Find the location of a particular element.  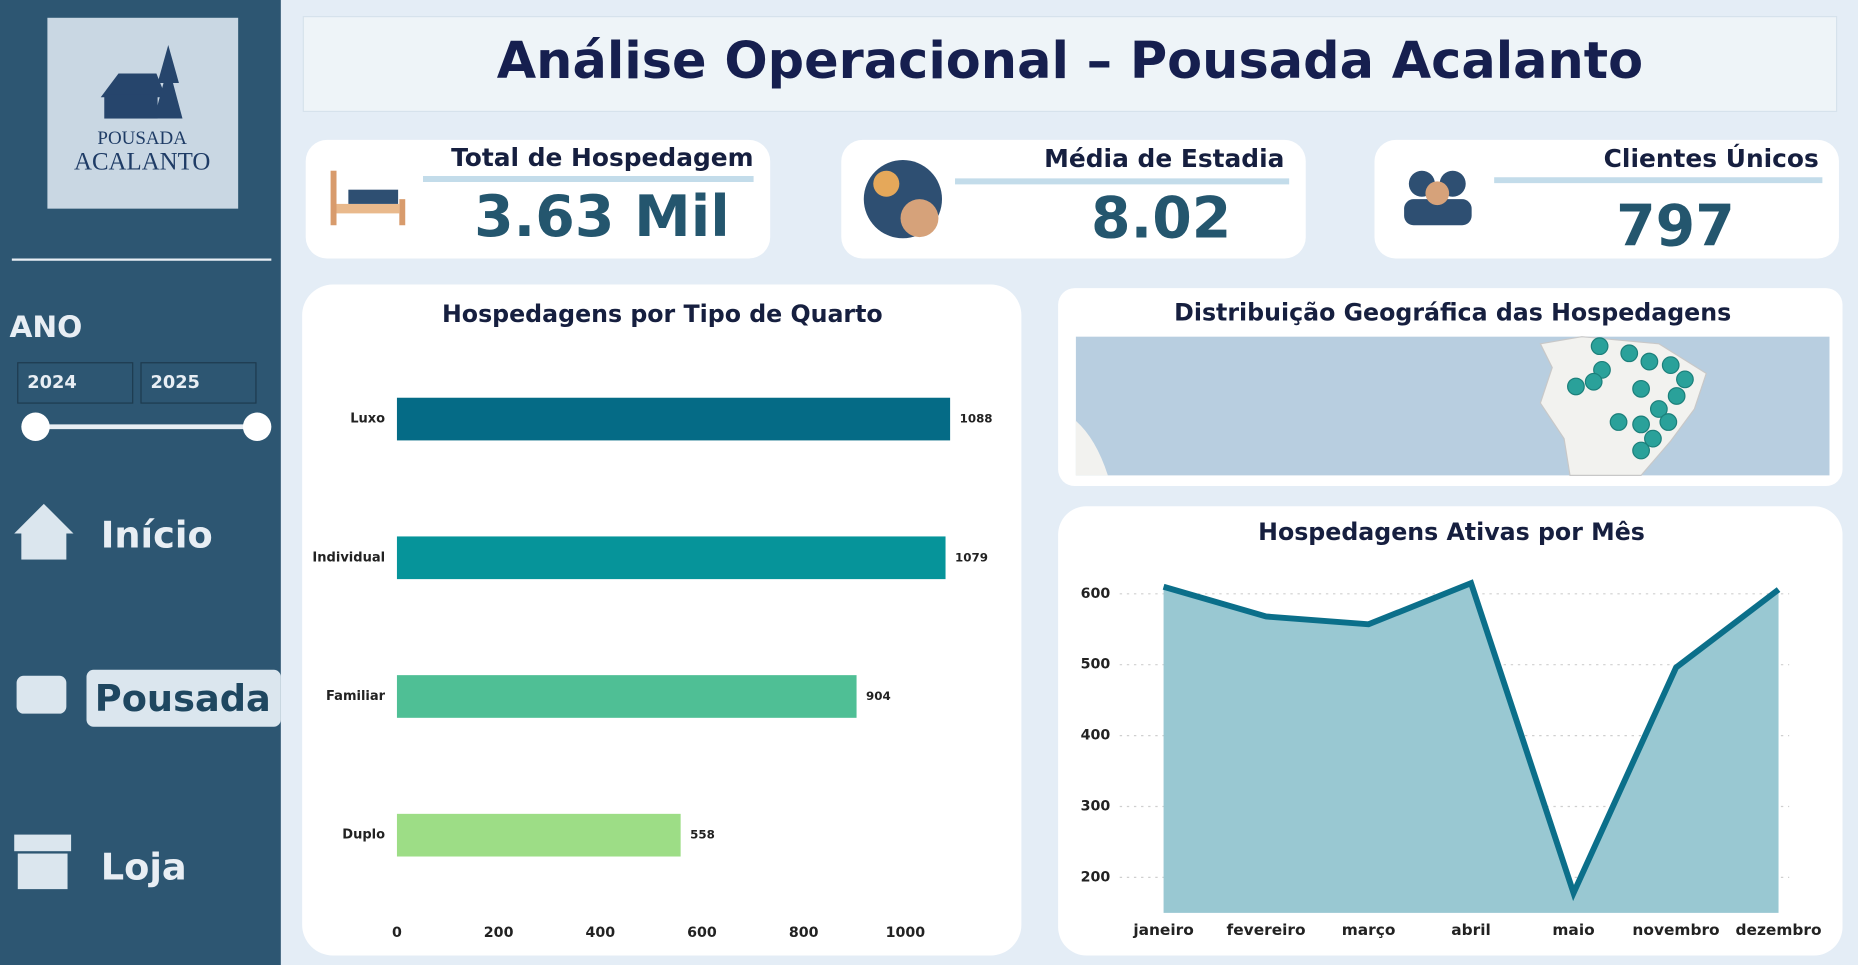

page-title: Análise Operacional – Pousada Acalanto is located at coordinates (1070, 61).